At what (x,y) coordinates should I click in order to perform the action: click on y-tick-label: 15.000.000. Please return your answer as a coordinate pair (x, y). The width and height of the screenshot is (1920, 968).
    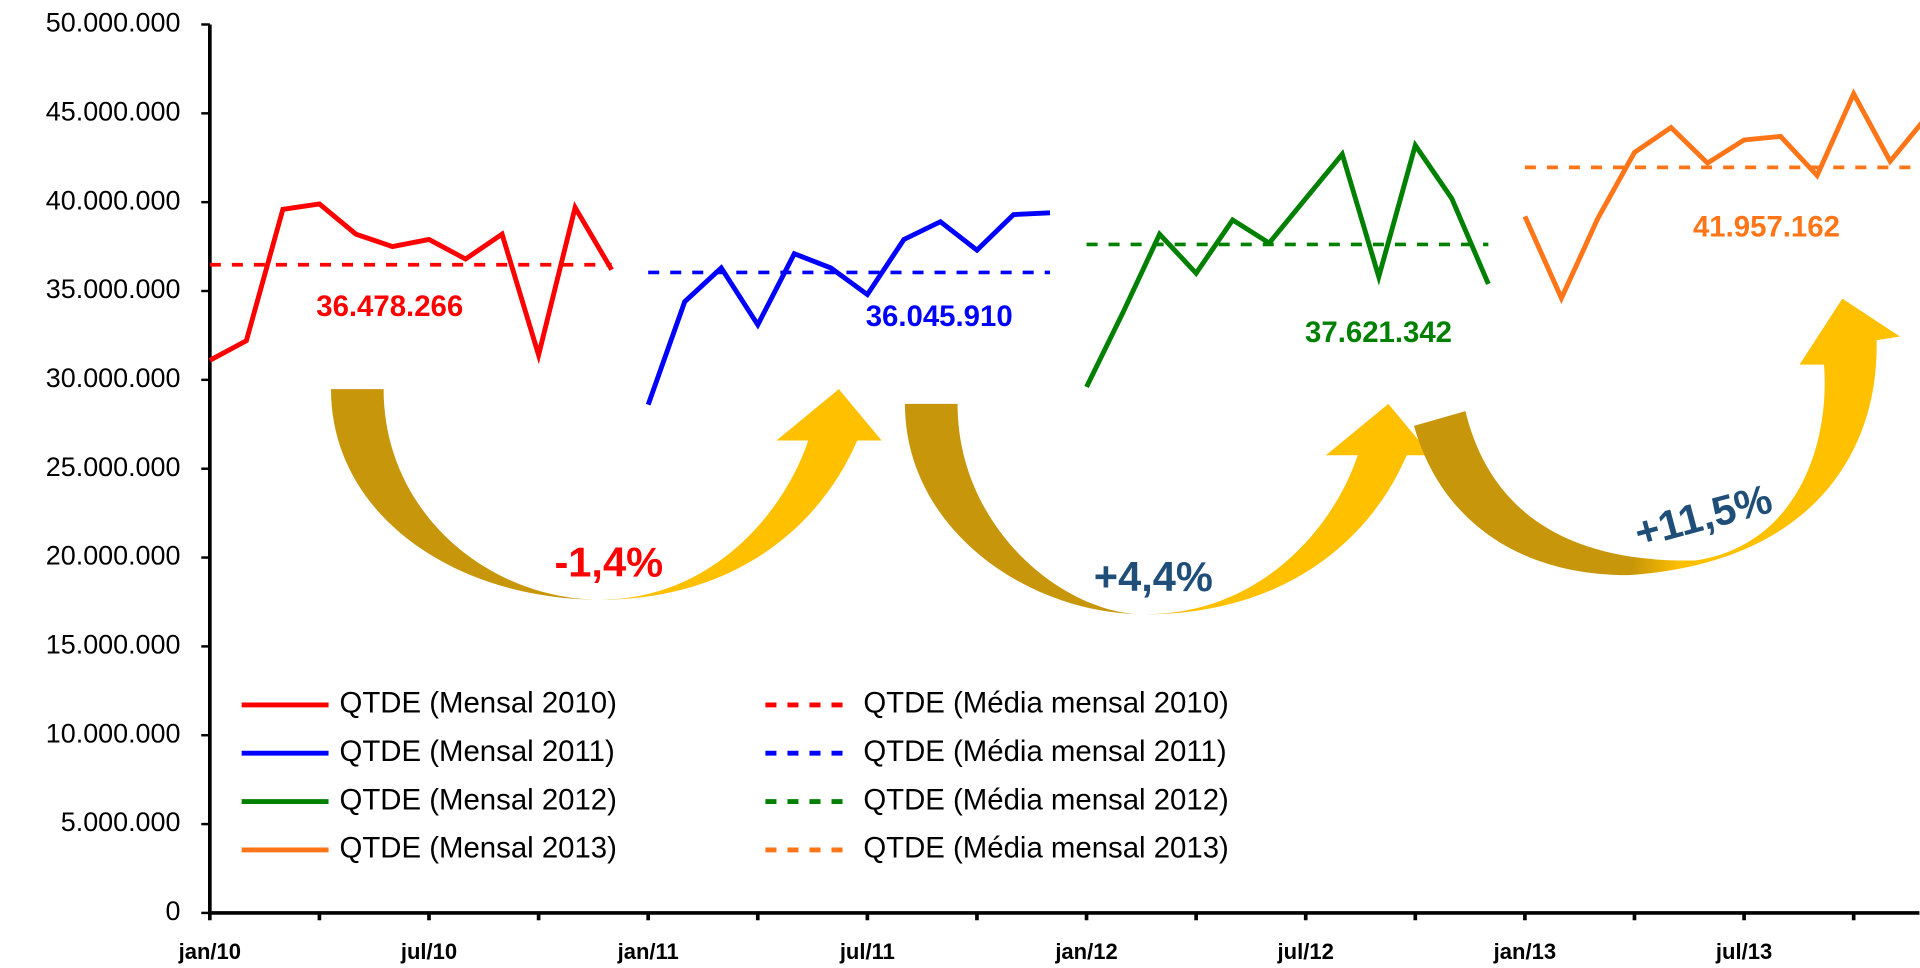
    Looking at the image, I should click on (113, 645).